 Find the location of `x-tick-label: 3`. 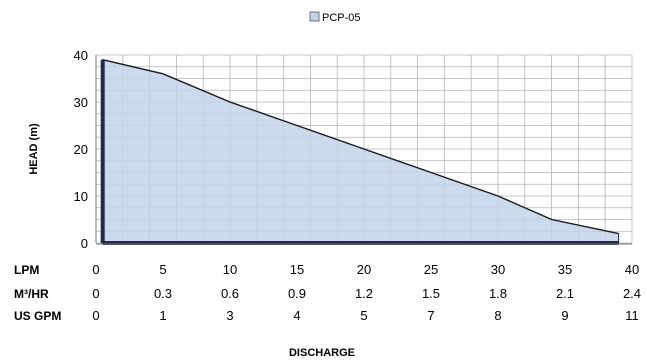

x-tick-label: 3 is located at coordinates (229, 315).